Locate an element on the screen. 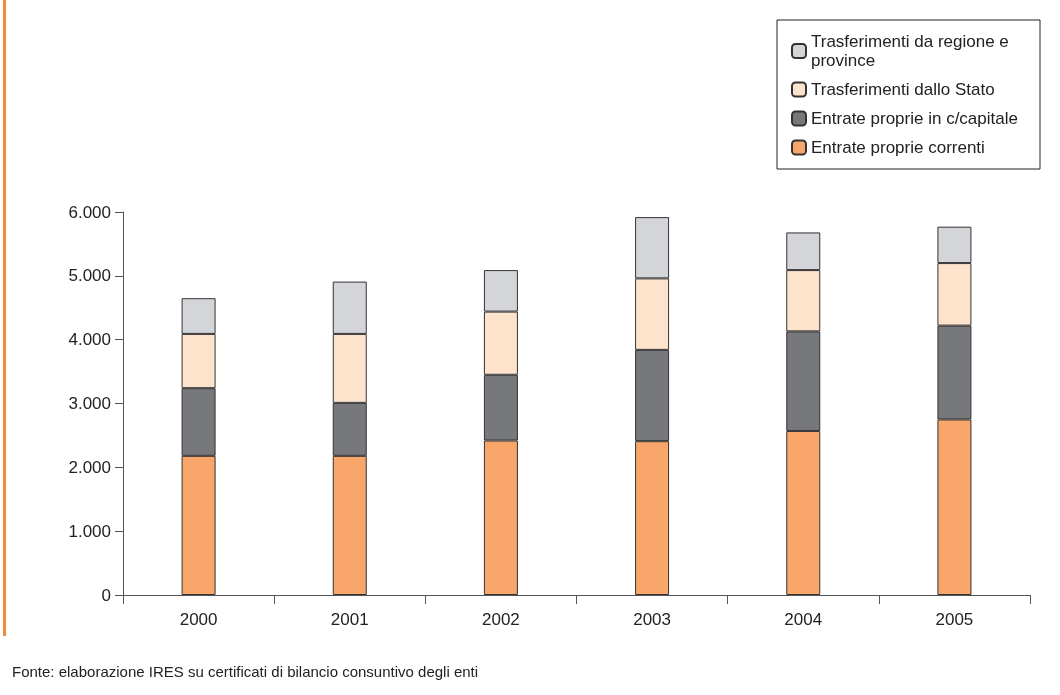  legend-label: Trasferimenti dallo Stato is located at coordinates (903, 89).